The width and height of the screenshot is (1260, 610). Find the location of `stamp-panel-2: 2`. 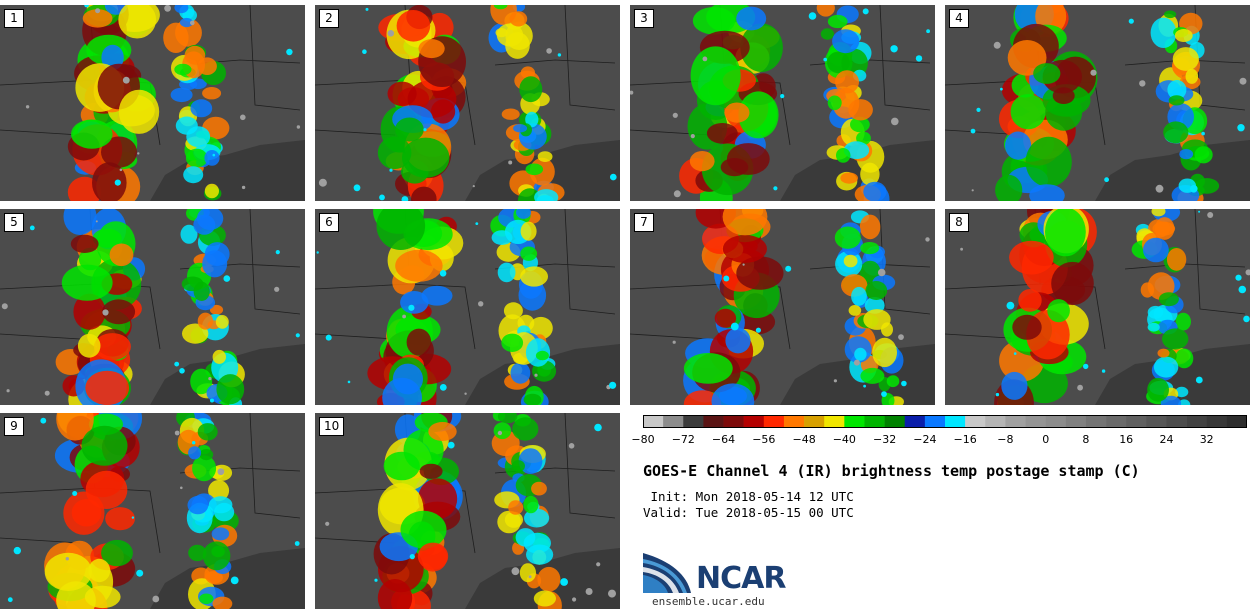

stamp-panel-2: 2 is located at coordinates (467, 103).